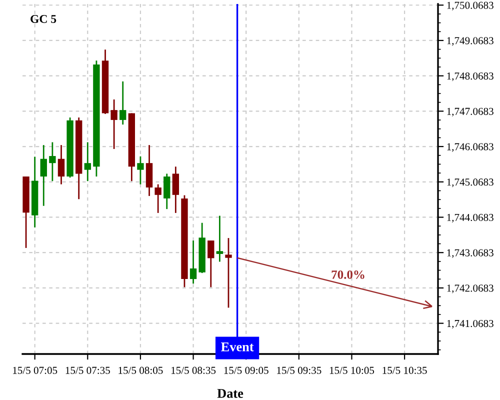  What do you see at coordinates (470, 324) in the screenshot?
I see `y-tick-label: 1,741.0683` at bounding box center [470, 324].